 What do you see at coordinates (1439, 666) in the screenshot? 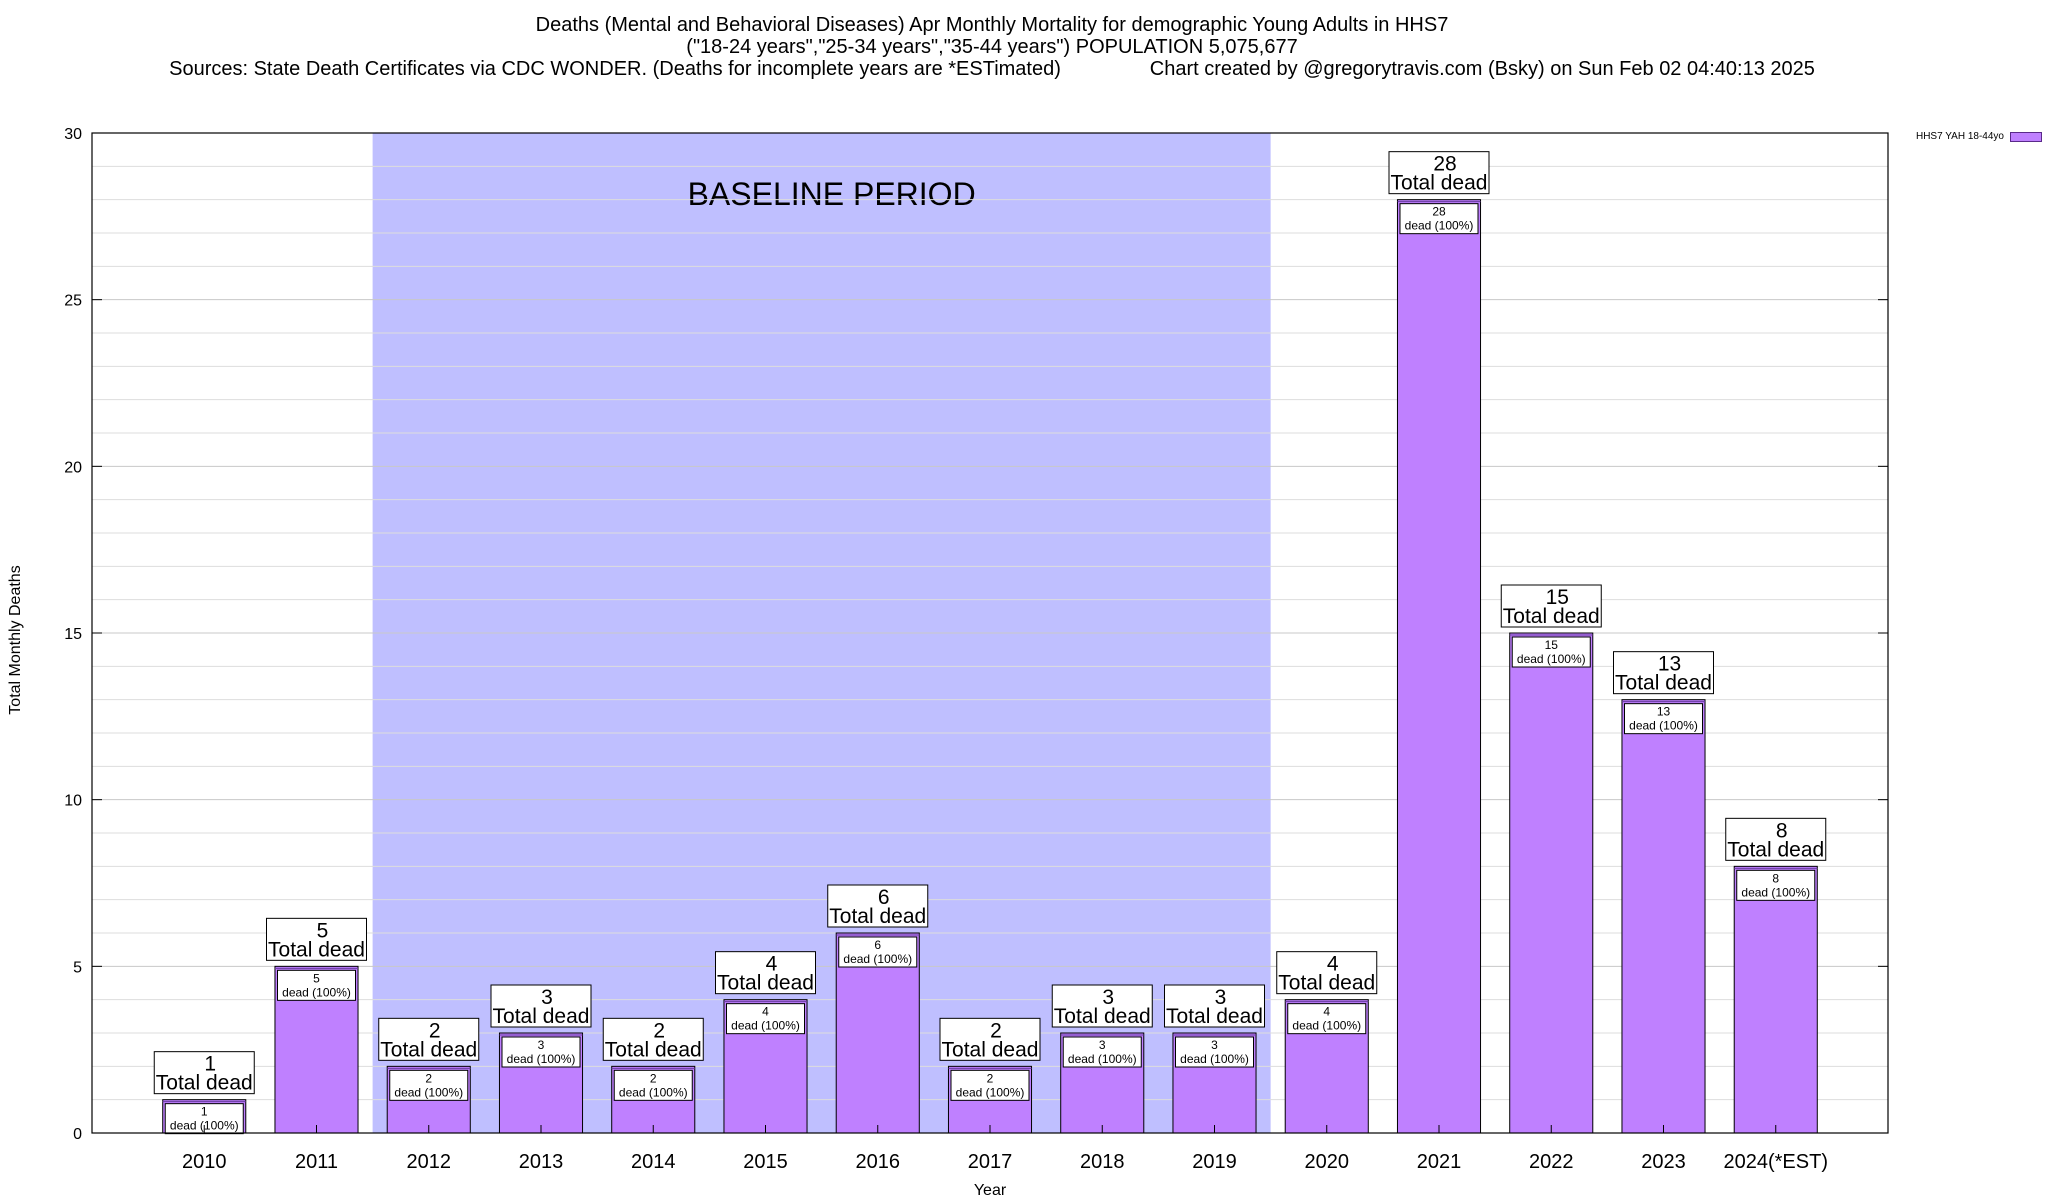
I see `bar-2021` at bounding box center [1439, 666].